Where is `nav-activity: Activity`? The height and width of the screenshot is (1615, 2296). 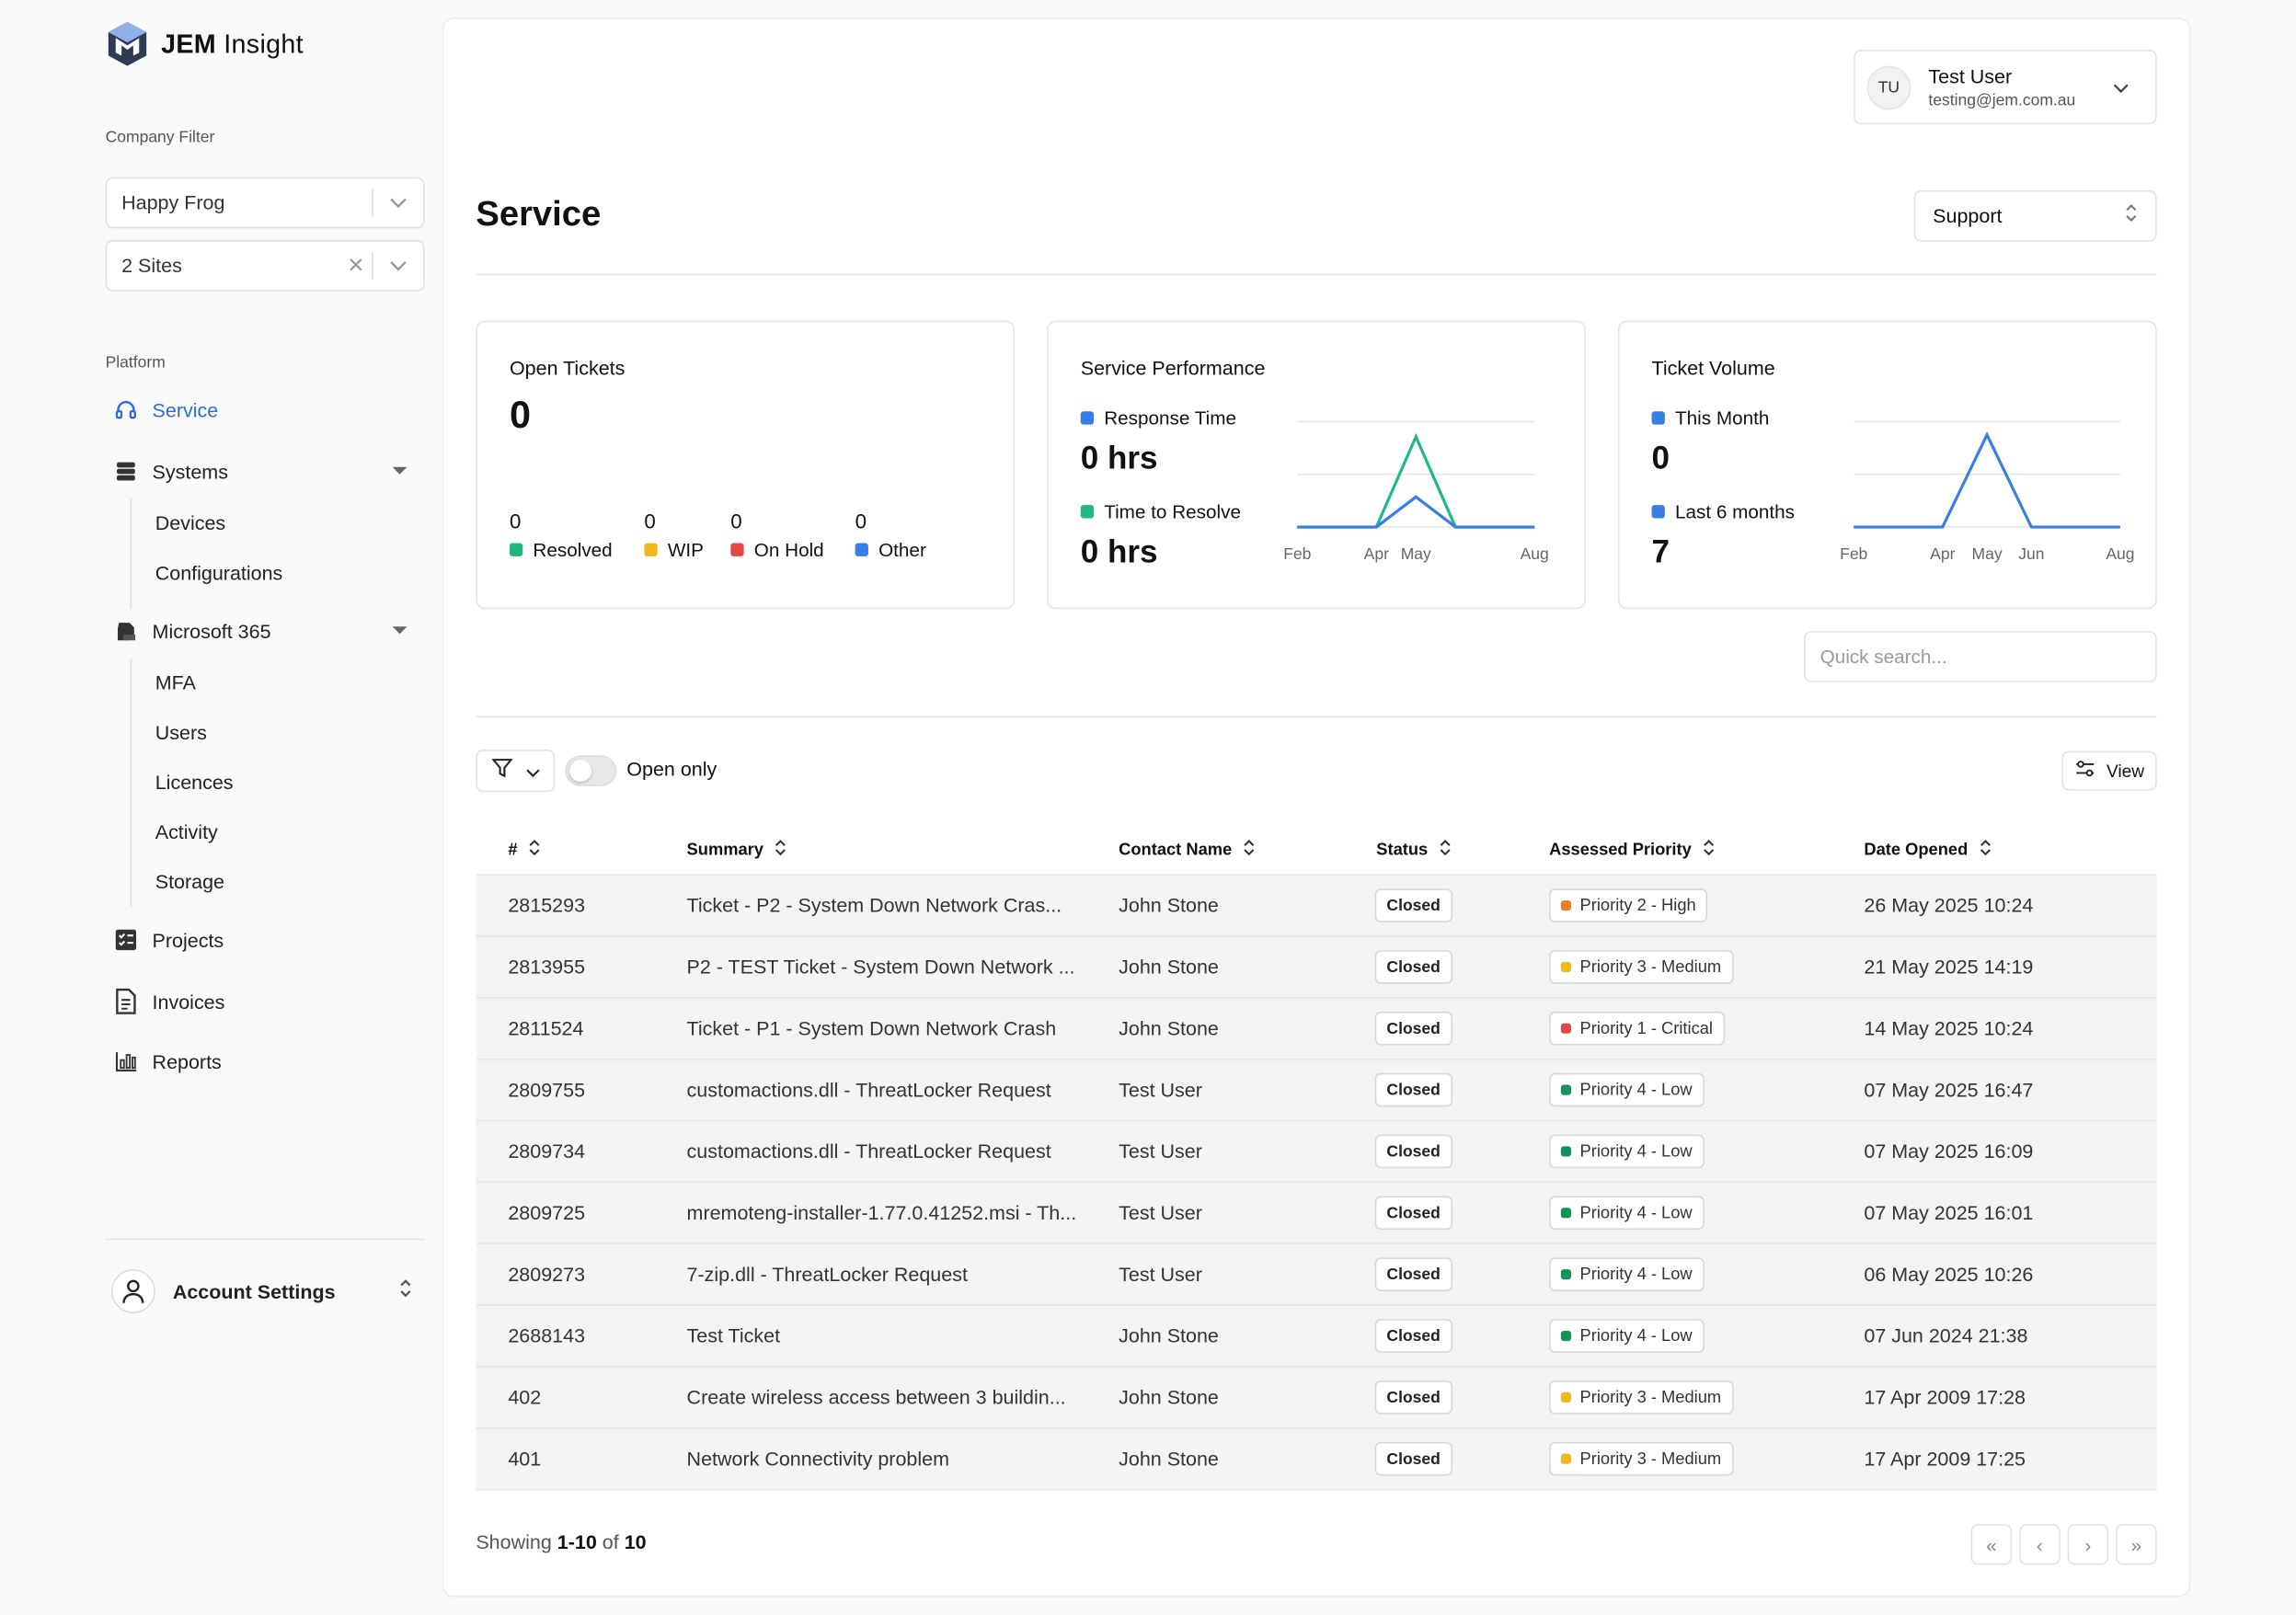
nav-activity: Activity is located at coordinates (186, 831).